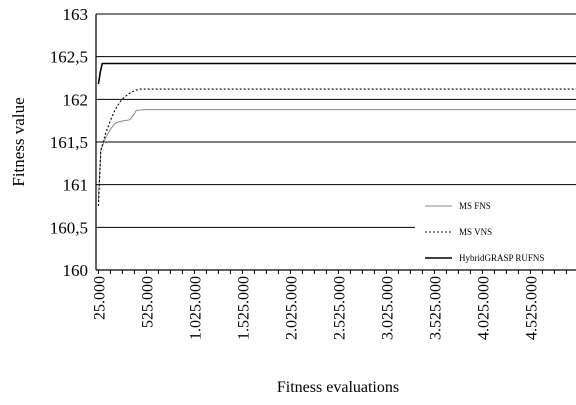 This screenshot has width=576, height=405. I want to click on x-tick-label-0: 25.000, so click(99, 298).